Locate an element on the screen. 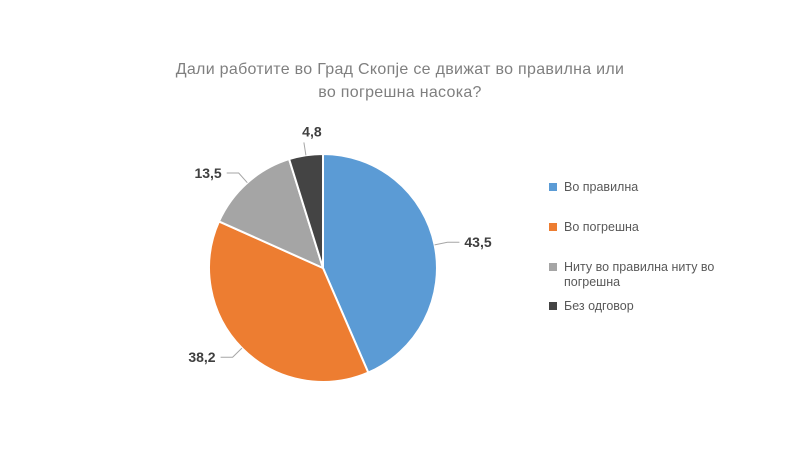 The image size is (800, 458). data-label: 13,5 is located at coordinates (207, 173).